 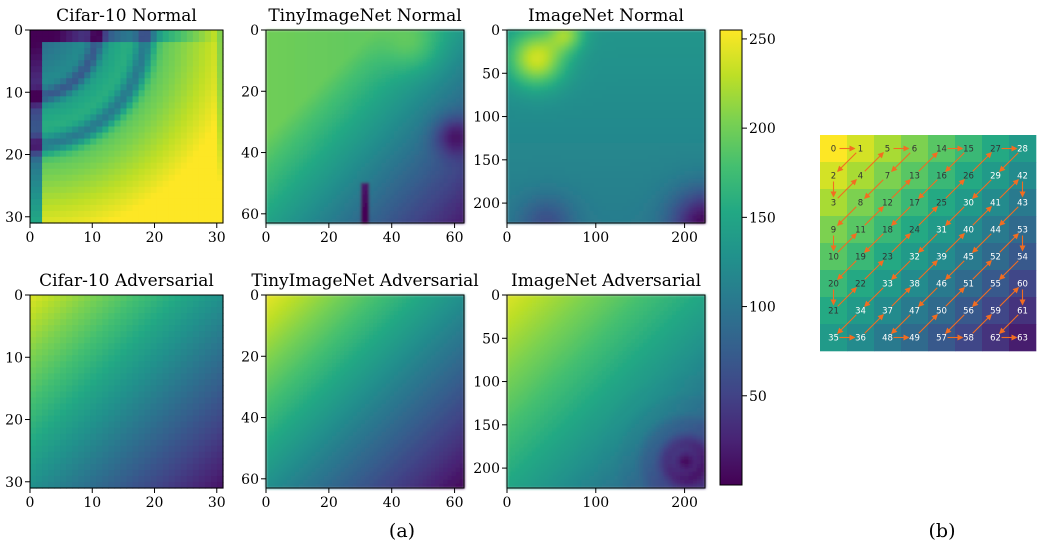 I want to click on y-tick-label: 20, so click(x=250, y=92).